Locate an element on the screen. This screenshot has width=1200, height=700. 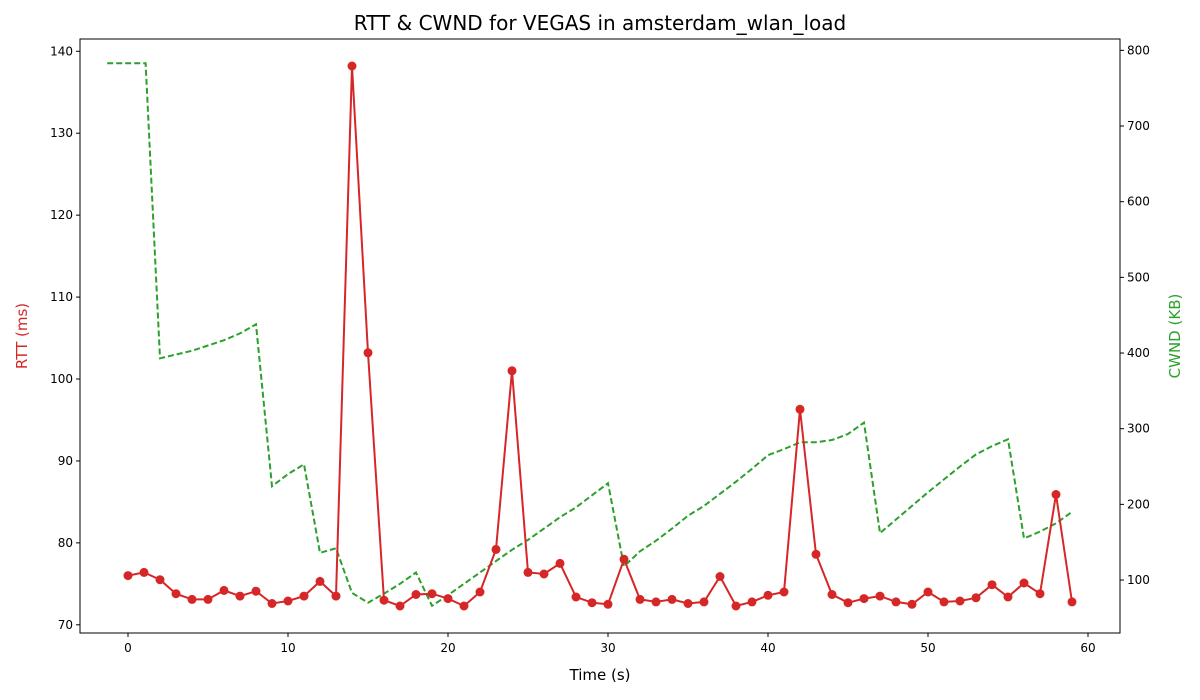
left-y-tick-label: 100 is located at coordinates (61, 379).